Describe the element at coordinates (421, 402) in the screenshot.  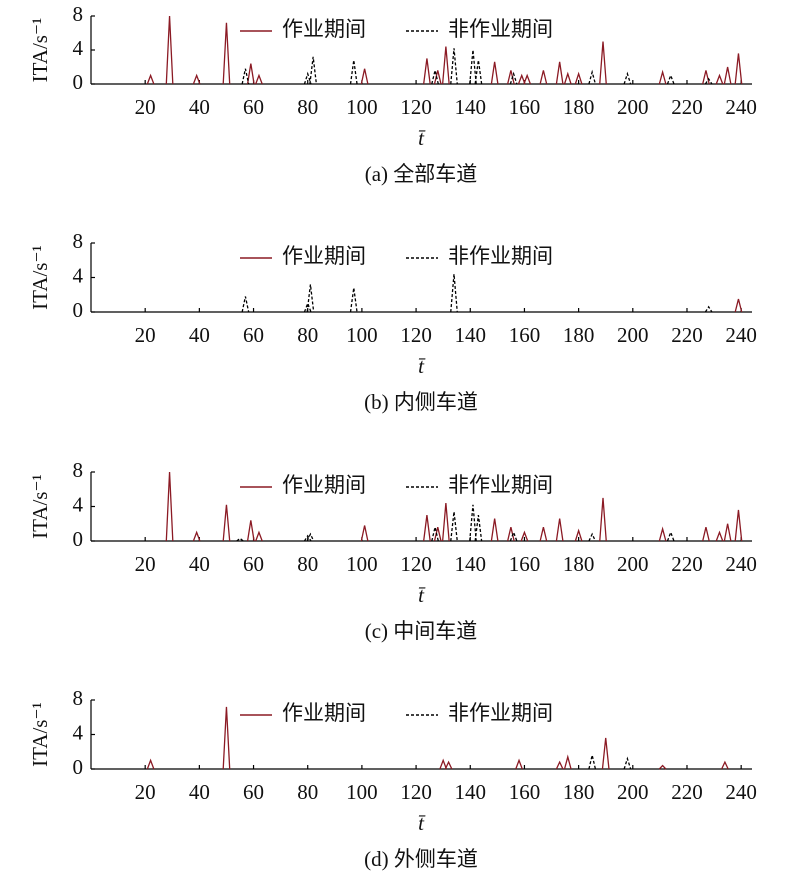
I see `caption: (b) 内侧车道` at that location.